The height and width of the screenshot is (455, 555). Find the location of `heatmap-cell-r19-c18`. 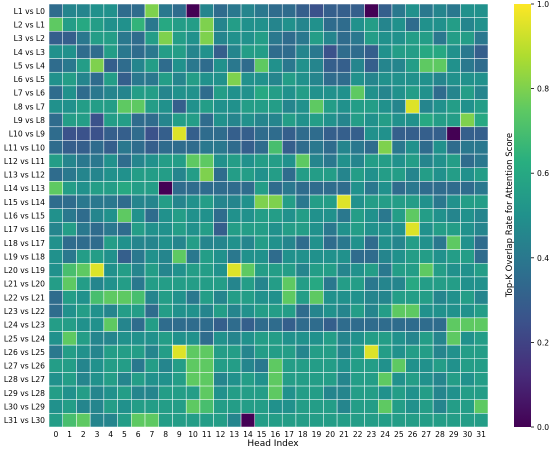

heatmap-cell-r19-c18 is located at coordinates (302, 270).